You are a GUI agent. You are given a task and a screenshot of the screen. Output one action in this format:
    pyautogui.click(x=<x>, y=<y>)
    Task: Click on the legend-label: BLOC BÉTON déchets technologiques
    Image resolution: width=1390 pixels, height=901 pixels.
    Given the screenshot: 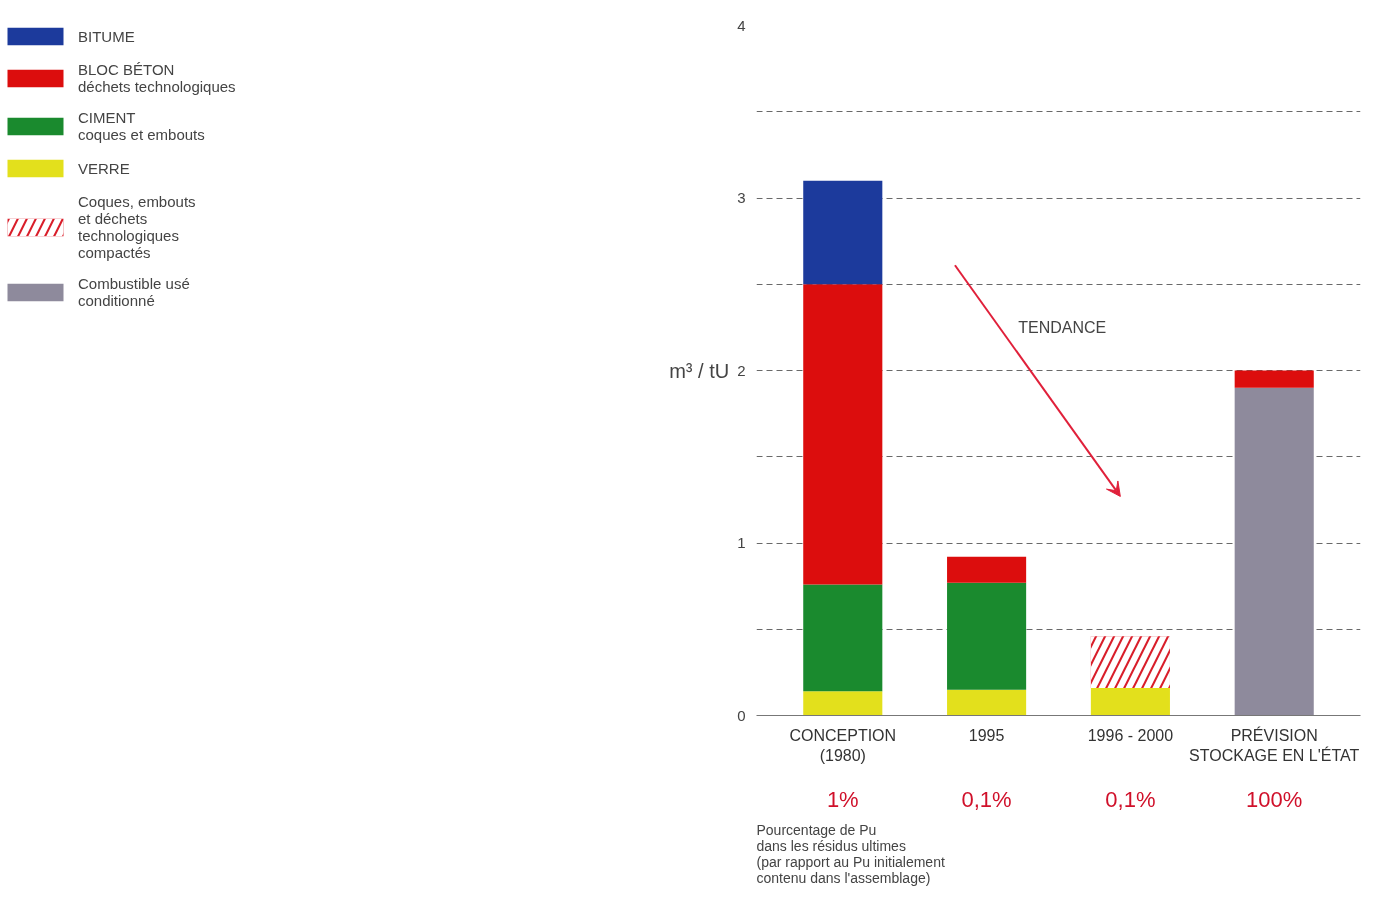 What is the action you would take?
    pyautogui.click(x=157, y=78)
    